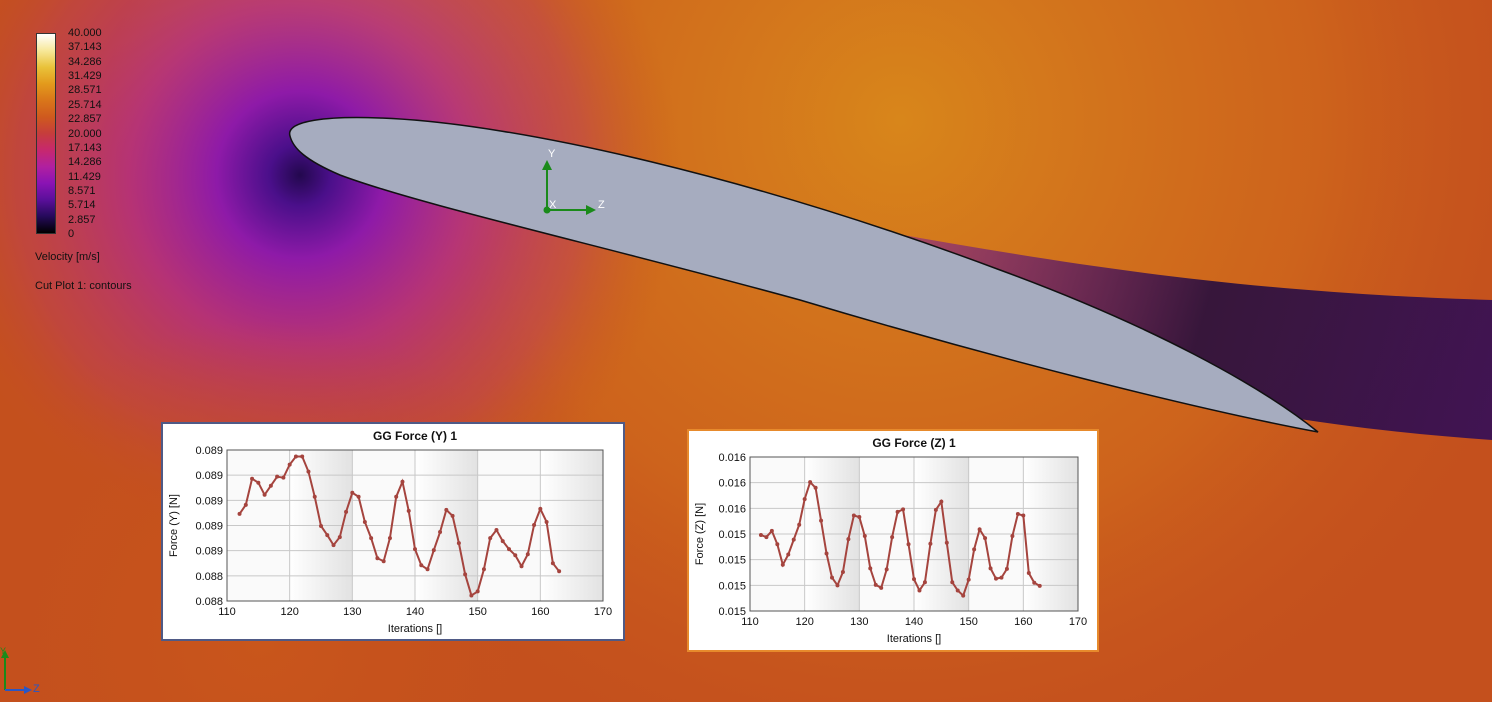 This screenshot has height=702, width=1492. What do you see at coordinates (85, 90) in the screenshot?
I see `legend-tick-label: 28.571` at bounding box center [85, 90].